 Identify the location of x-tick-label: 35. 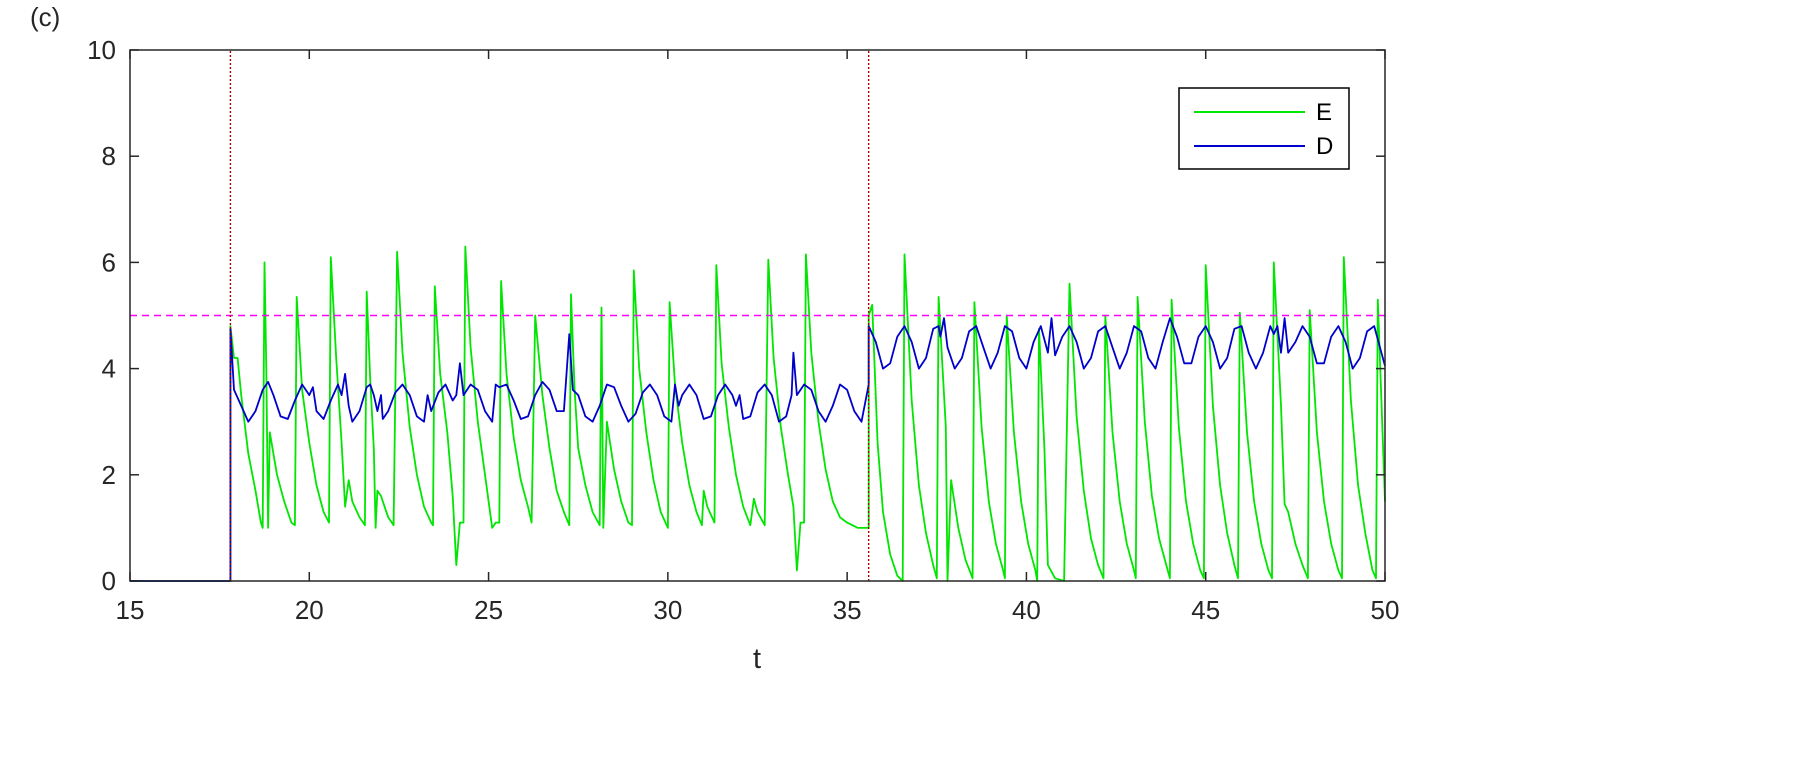
(847, 610).